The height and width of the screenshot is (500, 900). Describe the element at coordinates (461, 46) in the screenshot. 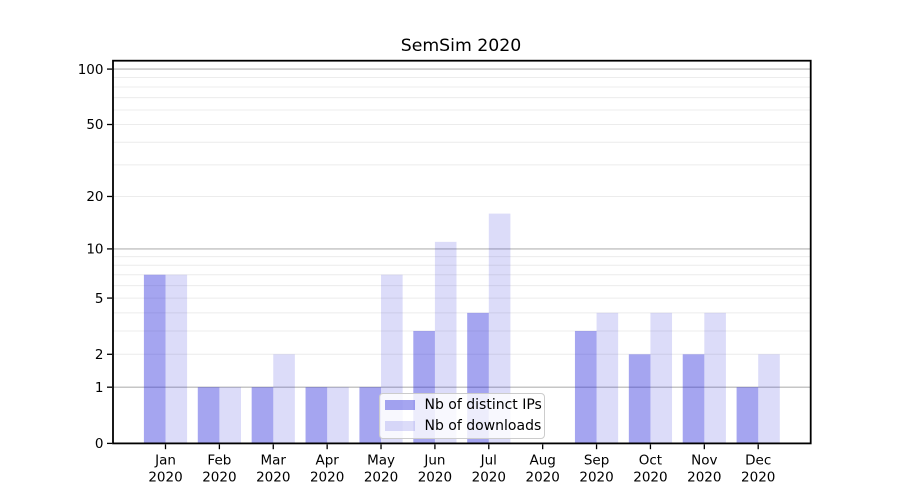

I see `chart-title: SemSim 2020` at that location.